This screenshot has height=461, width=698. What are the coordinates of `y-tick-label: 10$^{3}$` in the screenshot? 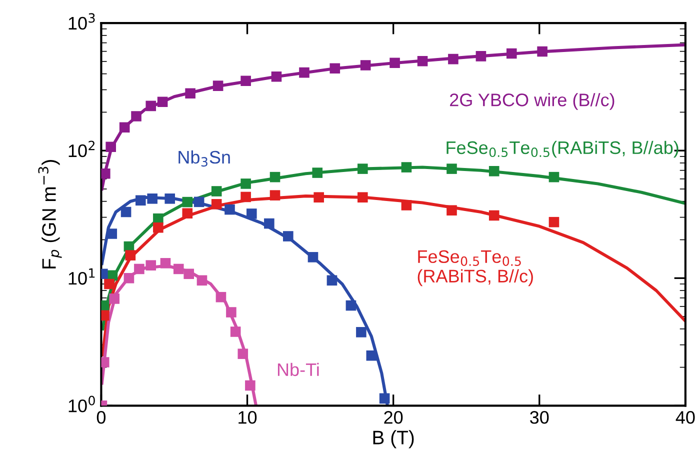 It's located at (81, 21).